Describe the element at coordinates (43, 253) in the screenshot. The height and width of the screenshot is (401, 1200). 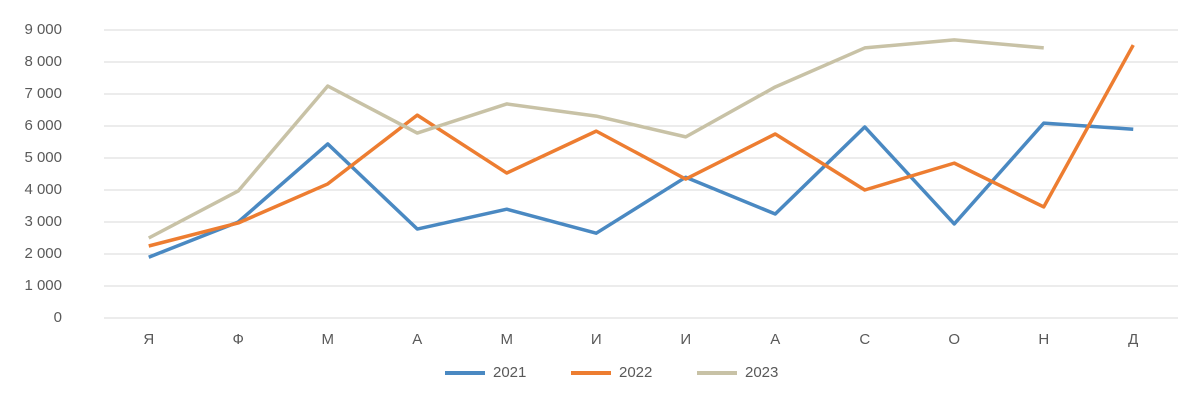
I see `y-tick-label: 2 000` at that location.